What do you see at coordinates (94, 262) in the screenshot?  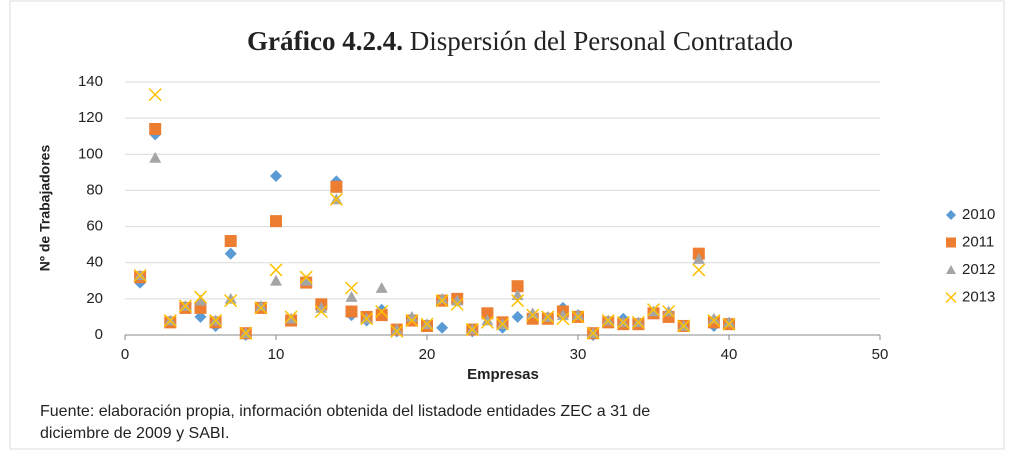 I see `y-tick-label: 40` at bounding box center [94, 262].